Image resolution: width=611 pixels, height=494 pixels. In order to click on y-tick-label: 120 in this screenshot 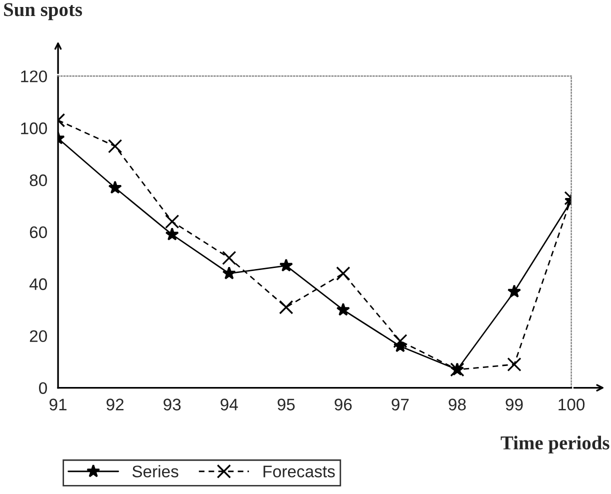, I will do `click(34, 76)`.